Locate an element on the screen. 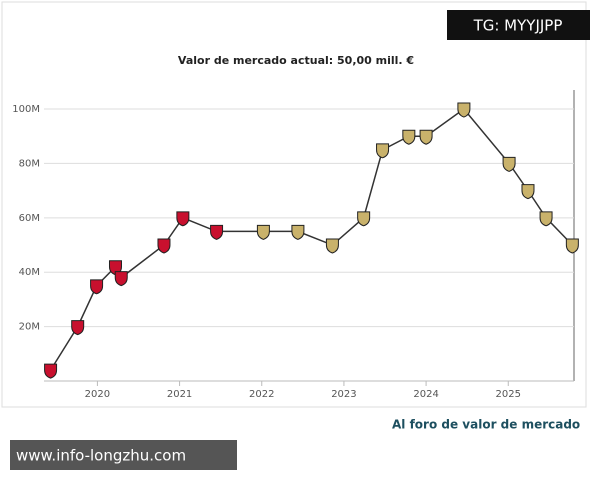  x-tick-label: 2024 is located at coordinates (425, 394).